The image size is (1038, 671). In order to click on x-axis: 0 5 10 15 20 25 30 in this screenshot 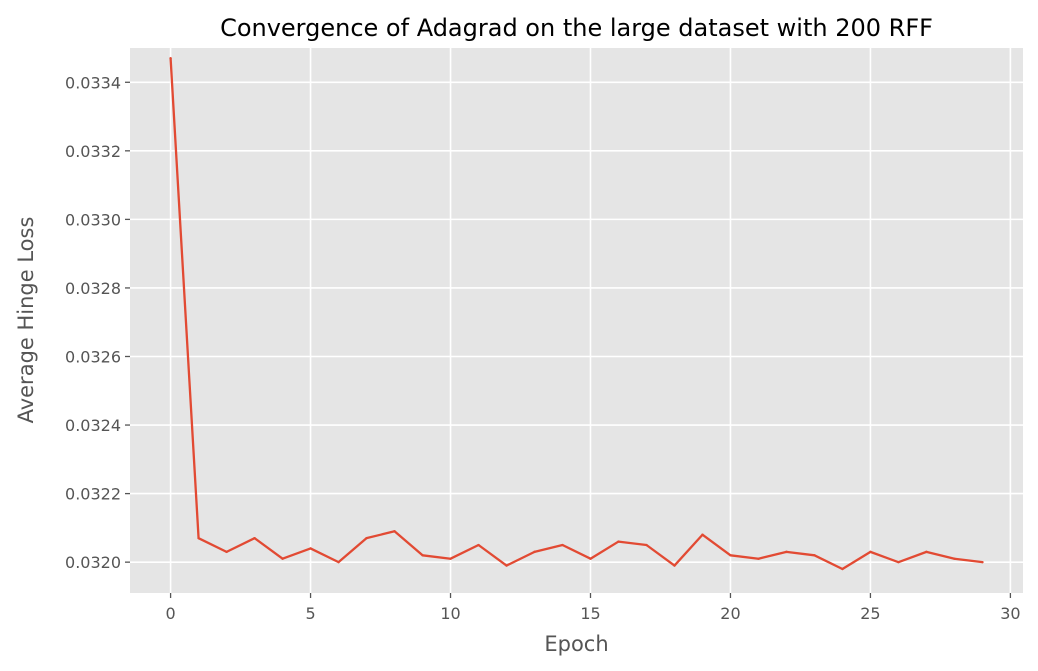, I will do `click(593, 608)`.